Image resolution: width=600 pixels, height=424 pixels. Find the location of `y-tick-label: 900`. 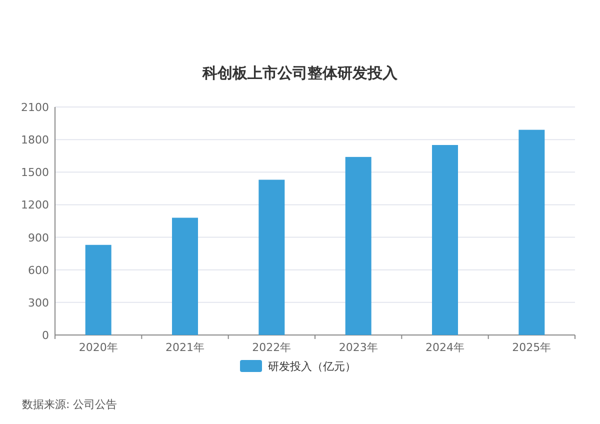

y-tick-label: 900 is located at coordinates (38, 237).